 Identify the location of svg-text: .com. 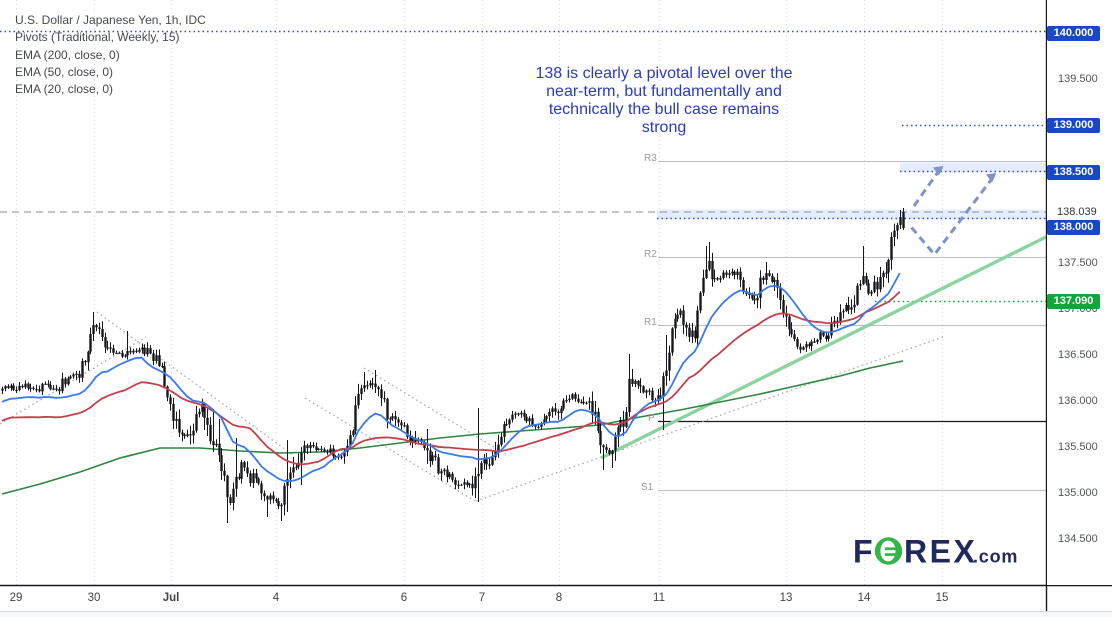
(995, 557).